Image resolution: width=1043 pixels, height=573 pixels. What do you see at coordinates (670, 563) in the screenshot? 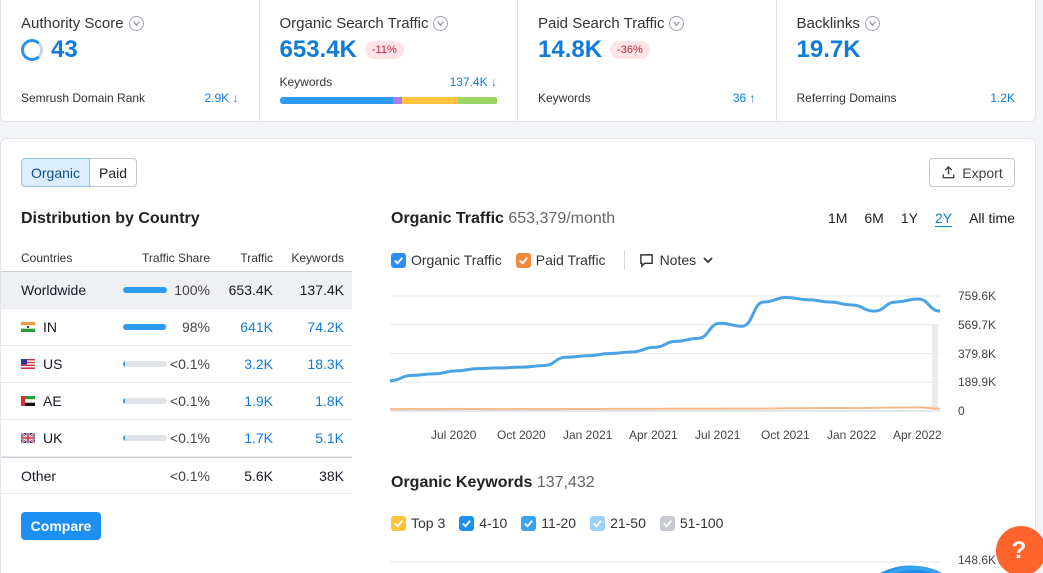
I see `organic-keywords-chart` at bounding box center [670, 563].